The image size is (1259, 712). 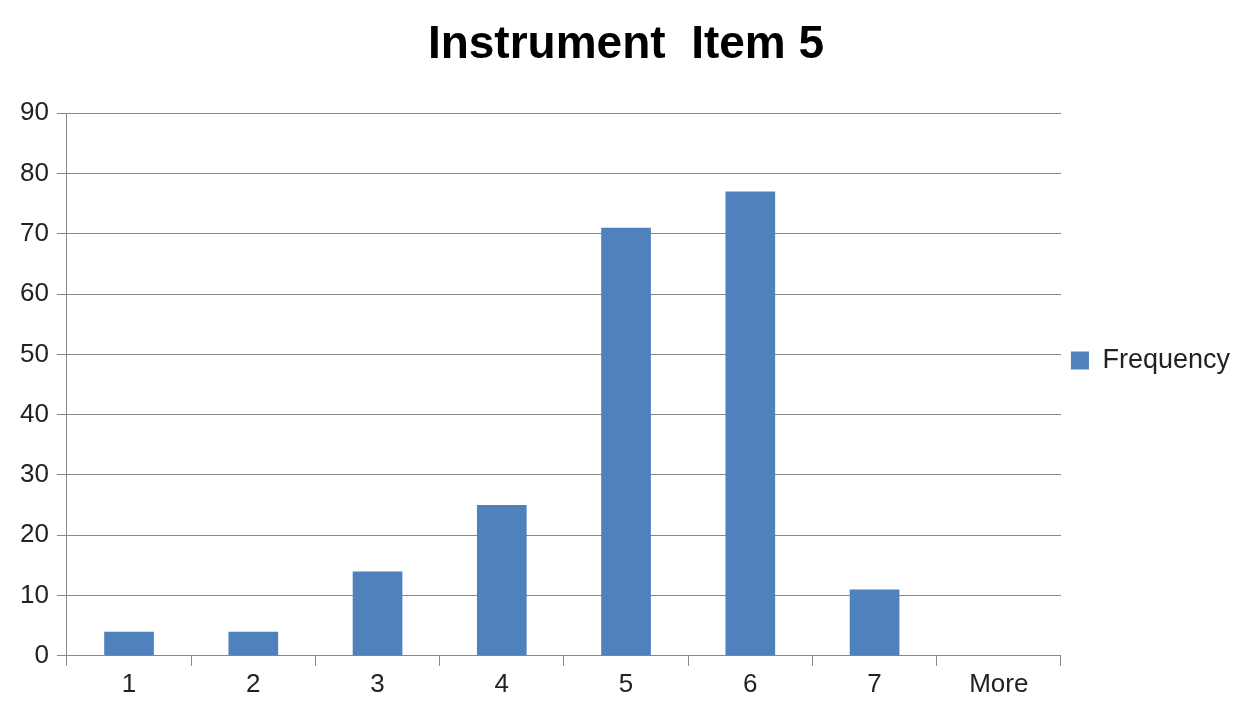 I want to click on x-tick-label: More, so click(x=999, y=682).